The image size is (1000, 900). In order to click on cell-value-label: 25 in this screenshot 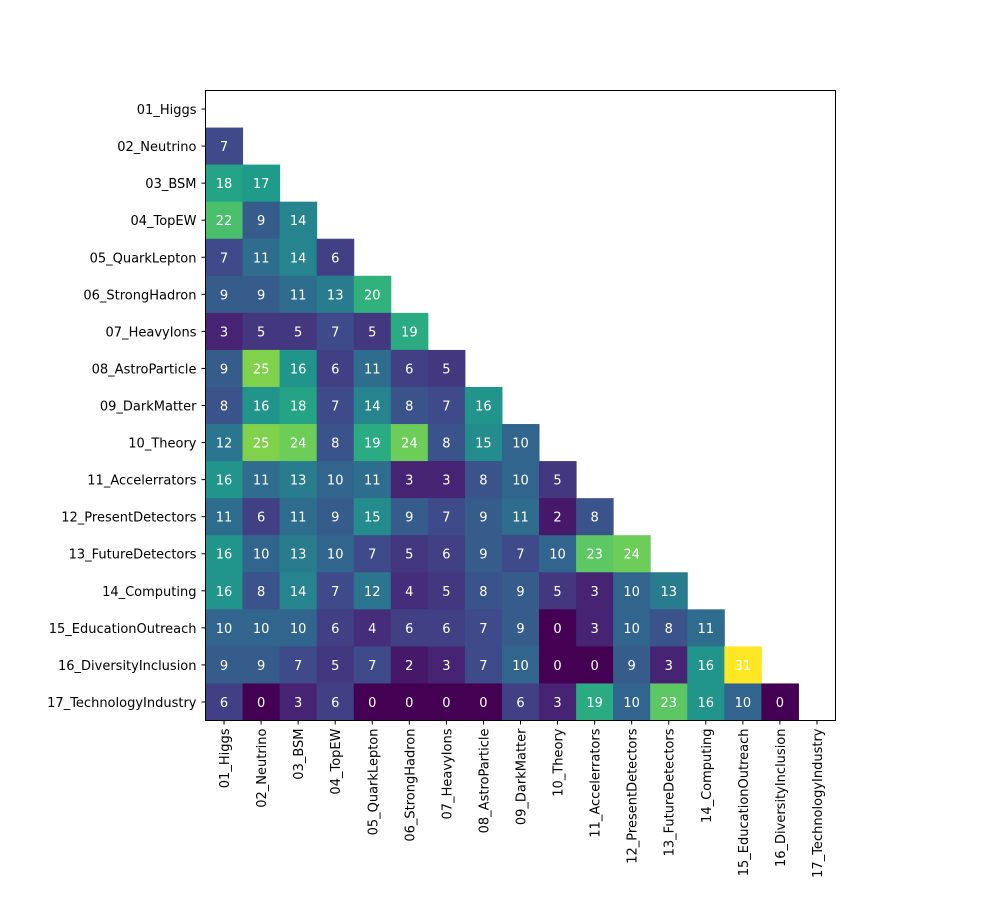, I will do `click(261, 444)`.